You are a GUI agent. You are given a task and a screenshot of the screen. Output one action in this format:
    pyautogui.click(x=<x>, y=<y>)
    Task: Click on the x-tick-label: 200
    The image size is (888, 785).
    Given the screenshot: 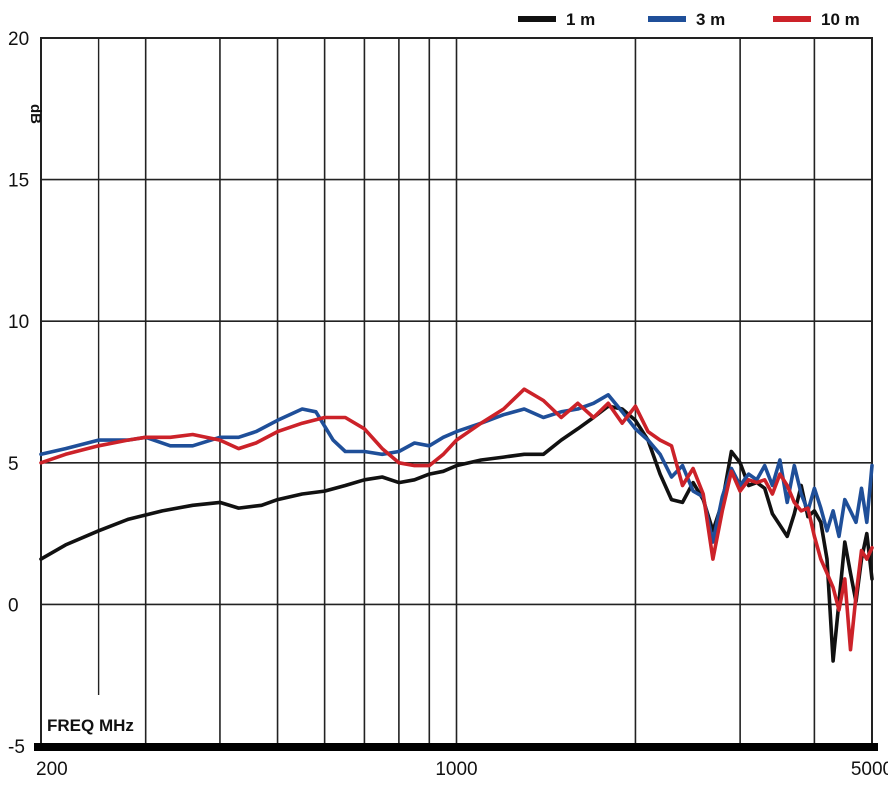 What is the action you would take?
    pyautogui.click(x=52, y=769)
    